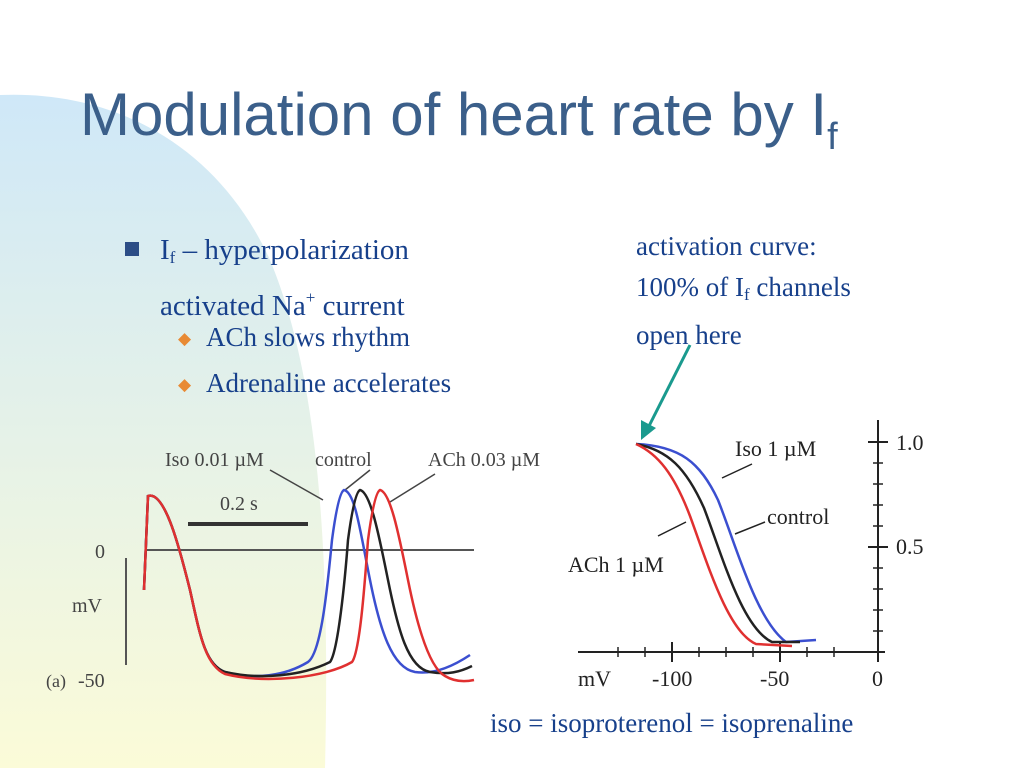  I want to click on bullet-square-icon, so click(132, 249).